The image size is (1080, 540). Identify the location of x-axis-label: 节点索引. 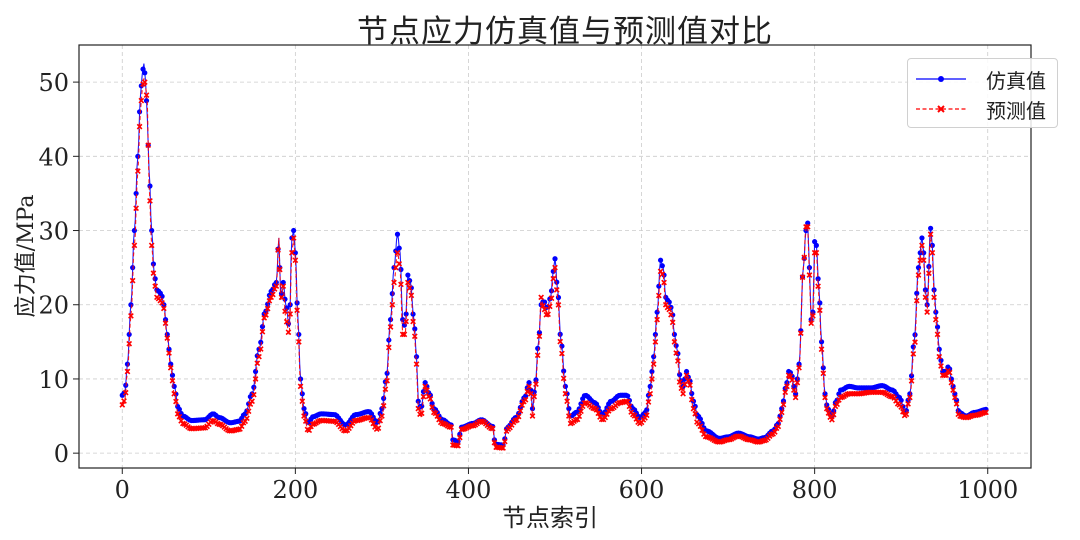
(550, 518).